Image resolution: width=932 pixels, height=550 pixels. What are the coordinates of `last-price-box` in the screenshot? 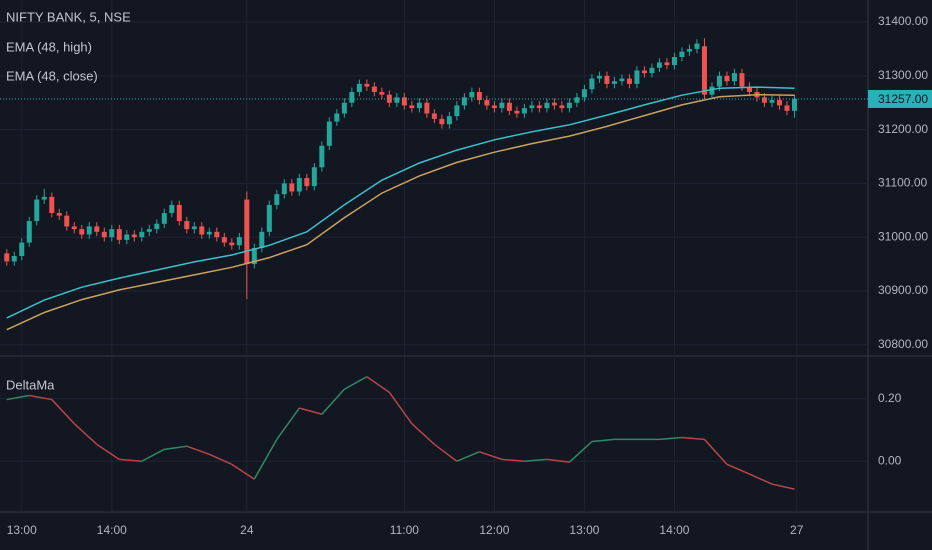 It's located at (900, 98).